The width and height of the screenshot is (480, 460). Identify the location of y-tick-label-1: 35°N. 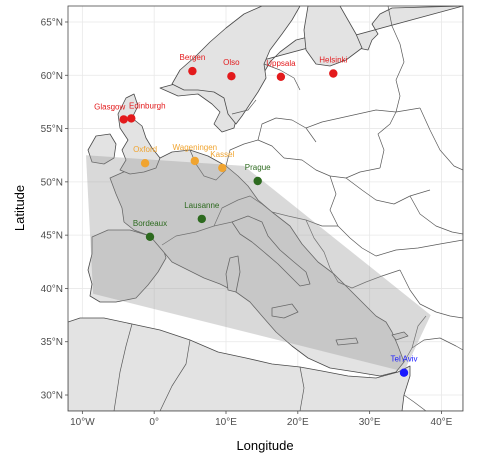
(52, 342).